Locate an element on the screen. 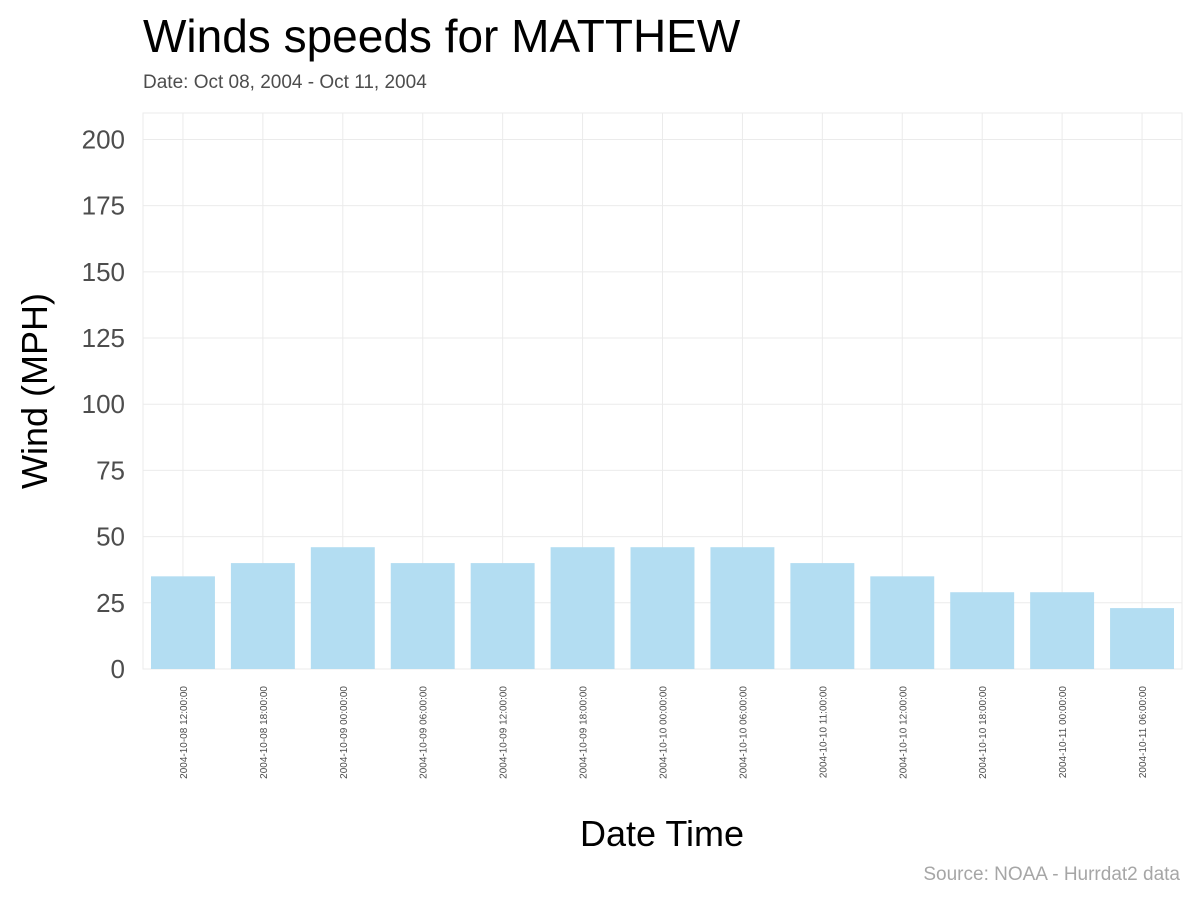 The height and width of the screenshot is (900, 1200). y-axis-ticks: 0 25 50 75 100 125 150 175 200 is located at coordinates (103, 404).